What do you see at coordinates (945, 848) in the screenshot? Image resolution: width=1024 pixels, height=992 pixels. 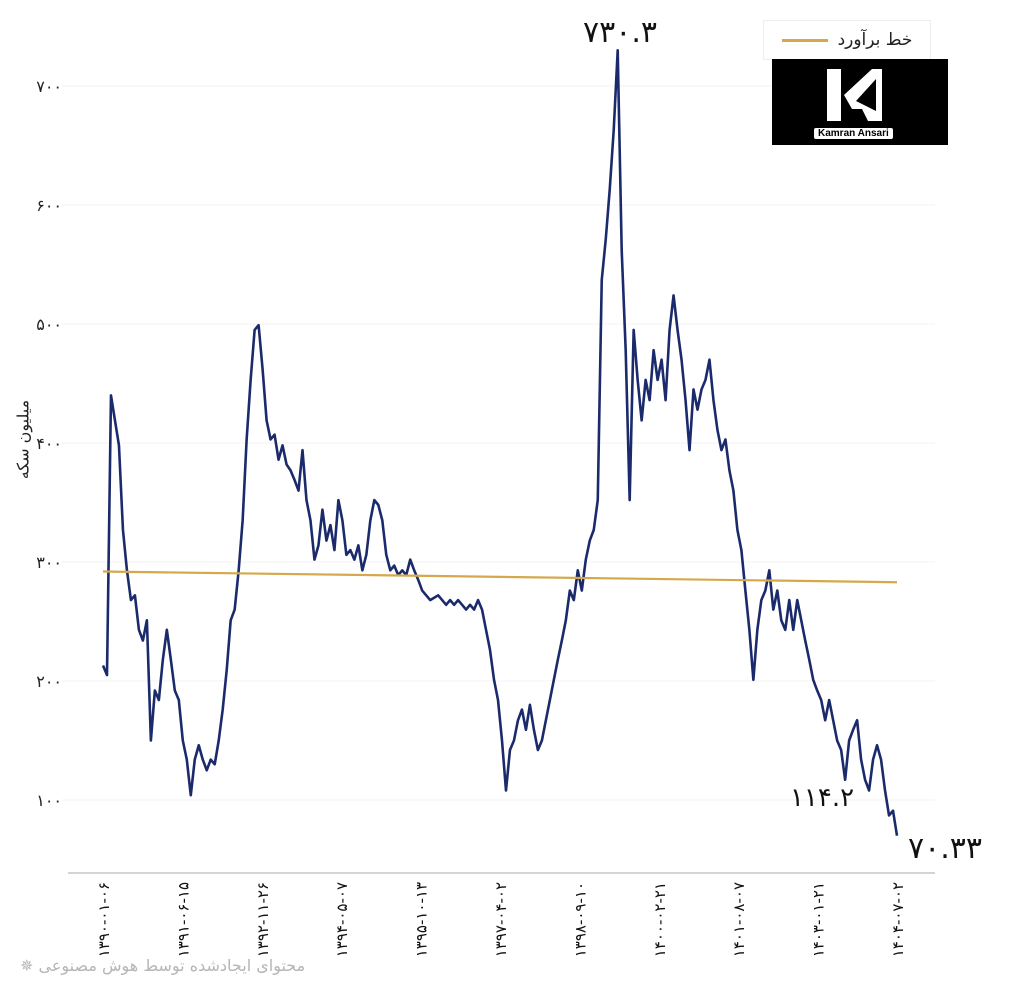 I see `annotation-last: ۷۰.۳۳` at bounding box center [945, 848].